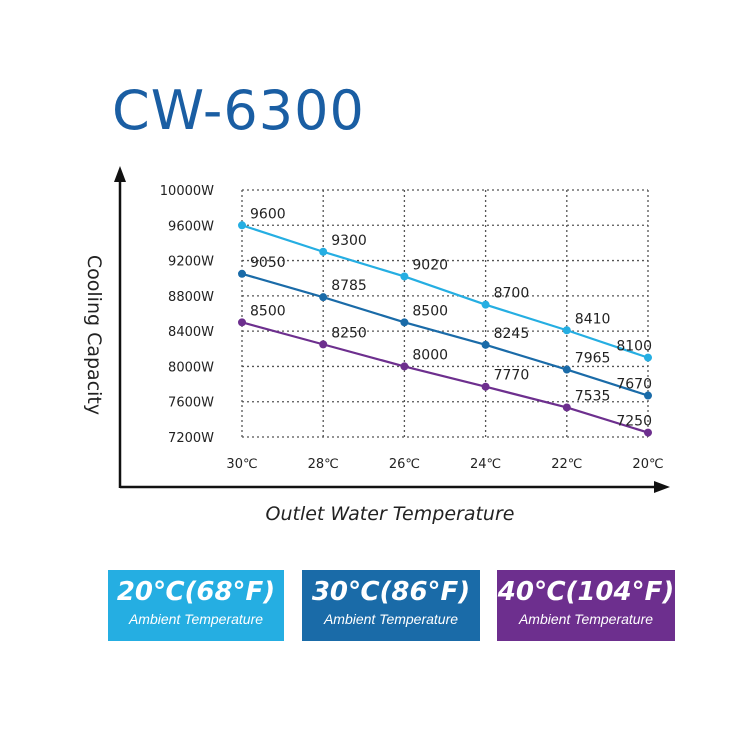 Image resolution: width=750 pixels, height=750 pixels. What do you see at coordinates (268, 263) in the screenshot?
I see `data-label: 9050` at bounding box center [268, 263].